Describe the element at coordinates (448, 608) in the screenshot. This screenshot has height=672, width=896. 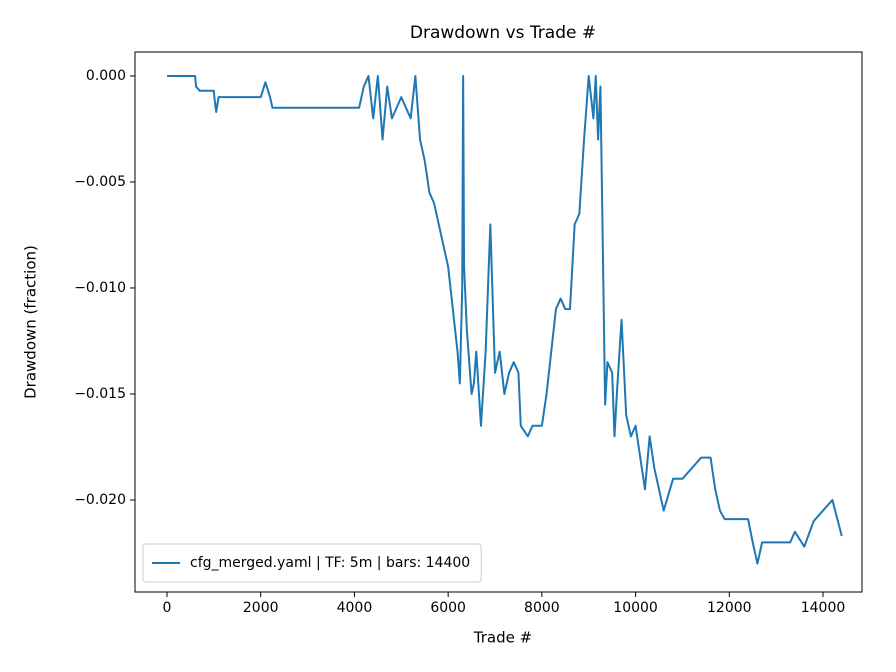
I see `x-tick-label: 6000` at that location.